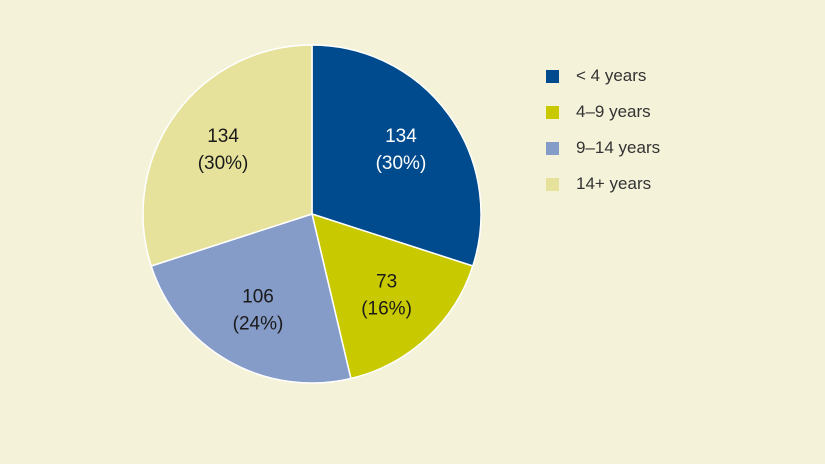 This screenshot has width=825, height=464. What do you see at coordinates (258, 296) in the screenshot?
I see `slice-value-label-2: 106` at bounding box center [258, 296].